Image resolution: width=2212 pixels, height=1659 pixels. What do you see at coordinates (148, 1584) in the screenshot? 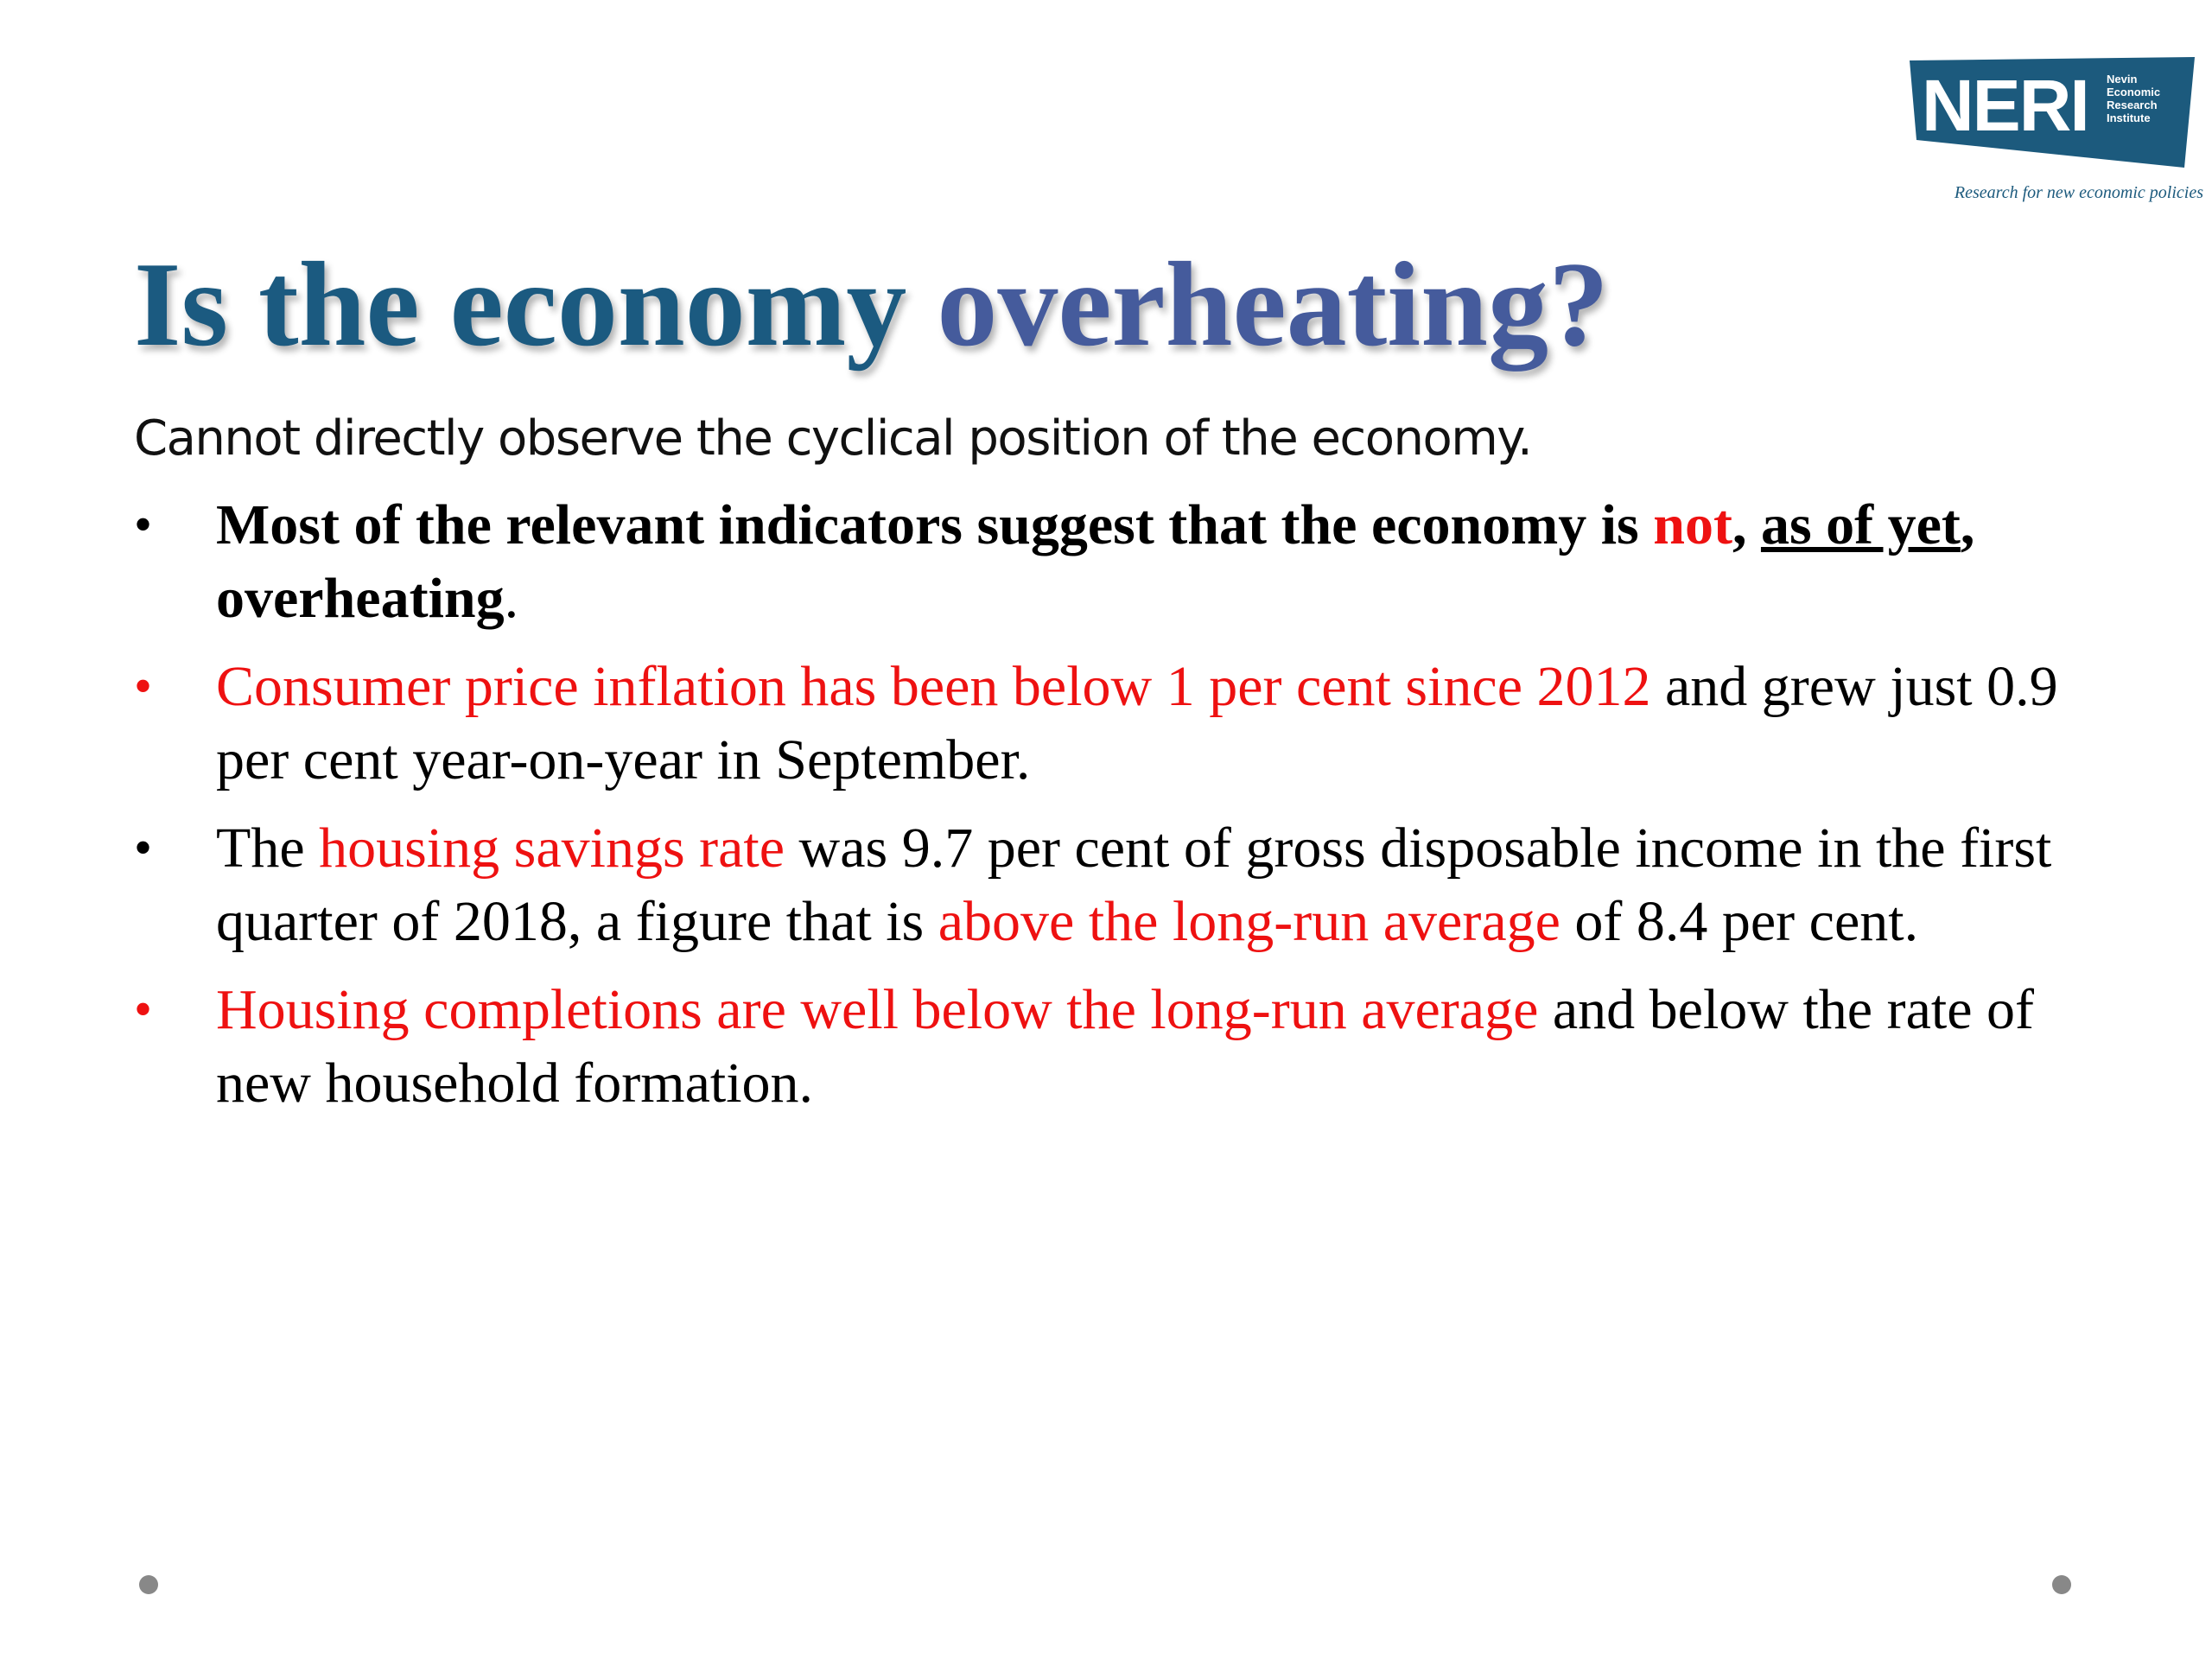
I see `prev-slide-dot` at bounding box center [148, 1584].